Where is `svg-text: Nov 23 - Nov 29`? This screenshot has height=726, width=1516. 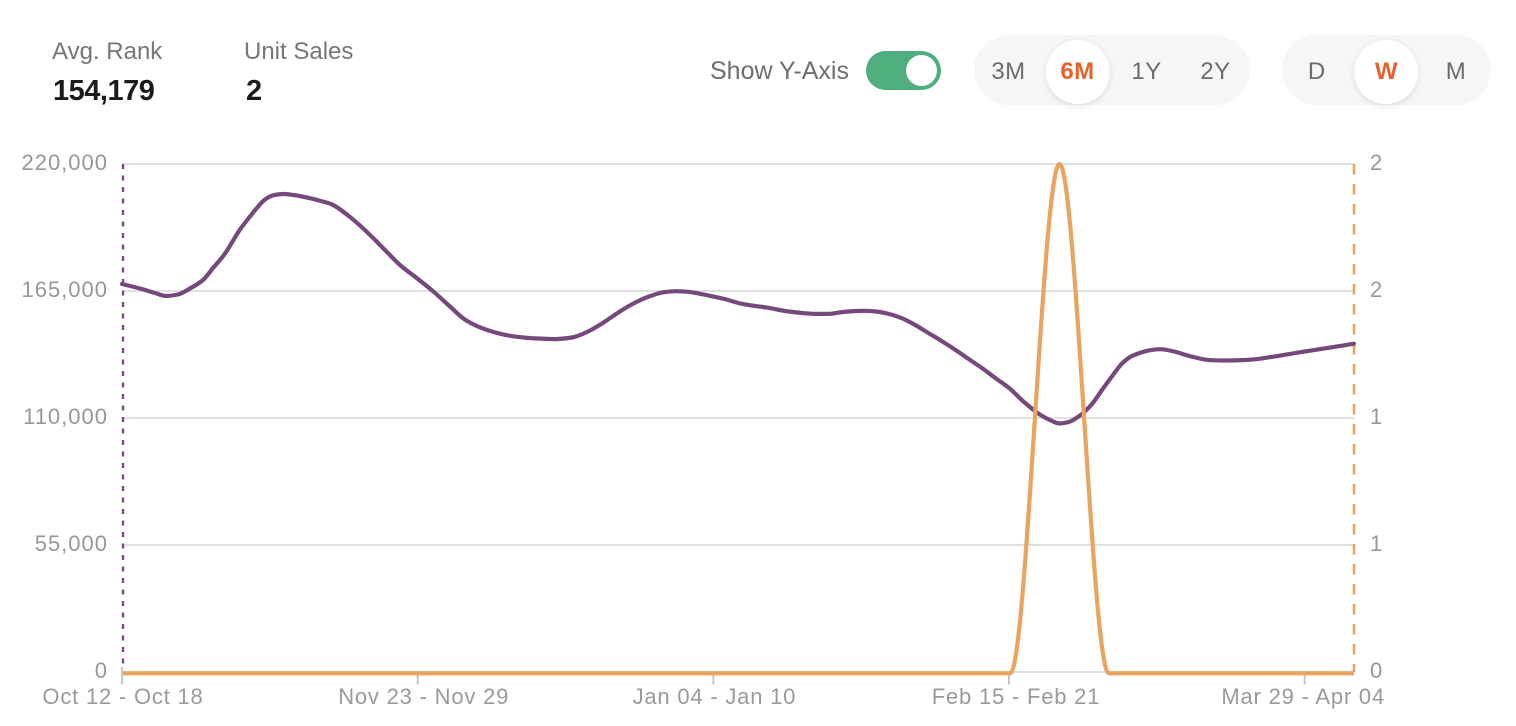 svg-text: Nov 23 - Nov 29 is located at coordinates (423, 696).